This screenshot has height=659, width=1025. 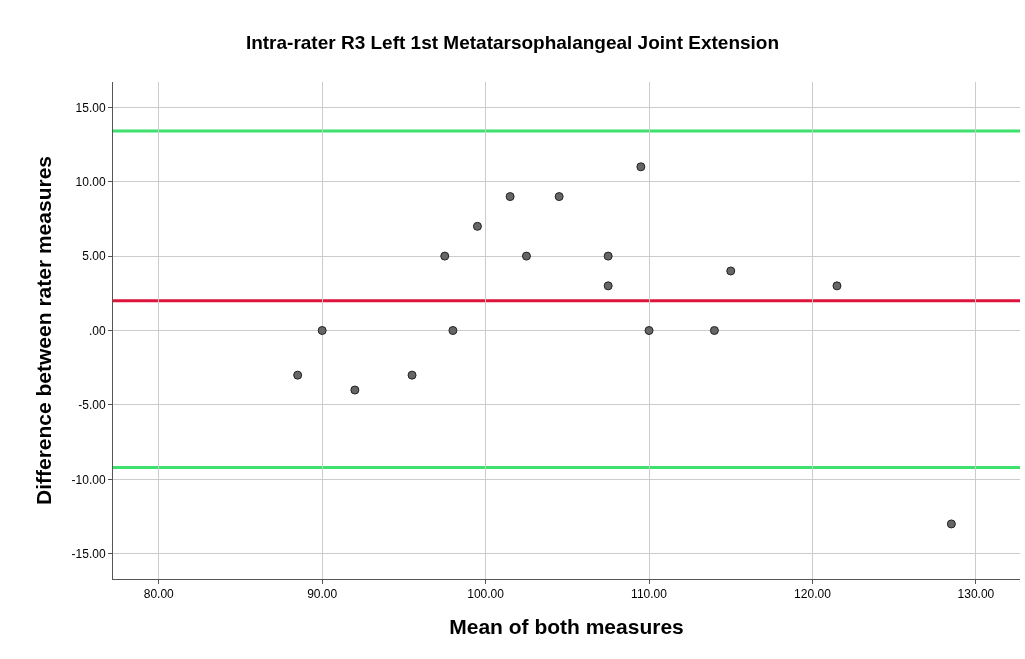 What do you see at coordinates (322, 594) in the screenshot?
I see `x-tick-label: 90.00` at bounding box center [322, 594].